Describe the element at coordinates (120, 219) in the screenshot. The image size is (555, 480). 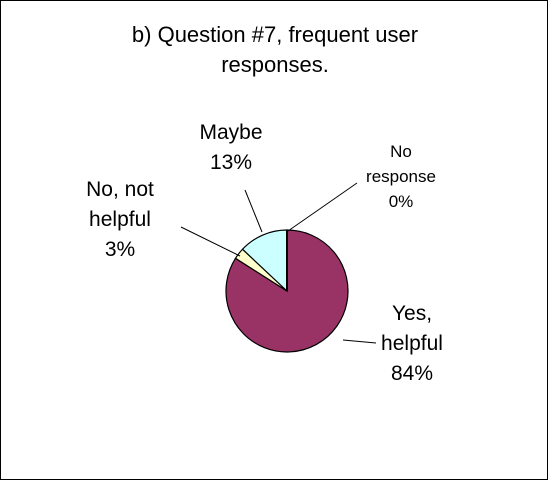
I see `data-label-no-not-helpful: helpful` at that location.